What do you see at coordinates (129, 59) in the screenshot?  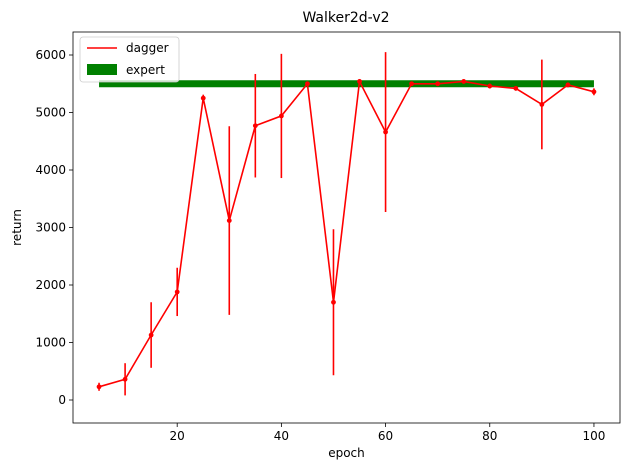 I see `legend: dagger expert` at bounding box center [129, 59].